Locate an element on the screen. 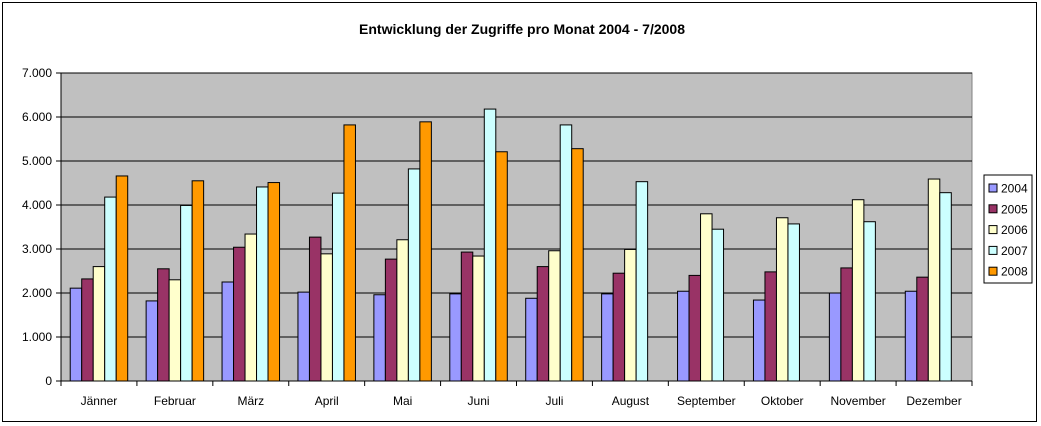 The image size is (1041, 426). bar-2007-September is located at coordinates (718, 305).